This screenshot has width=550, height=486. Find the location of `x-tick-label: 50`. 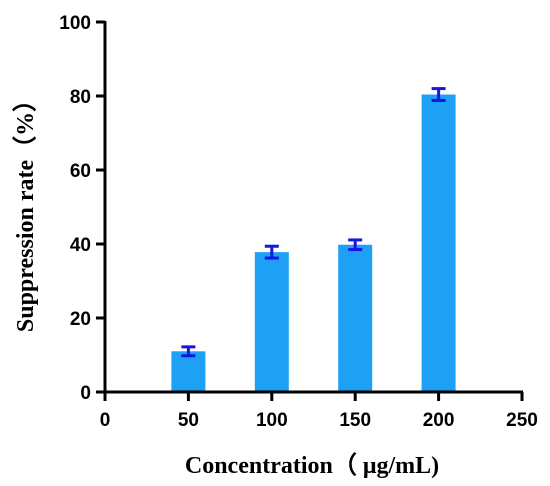

x-tick-label: 50 is located at coordinates (188, 420).